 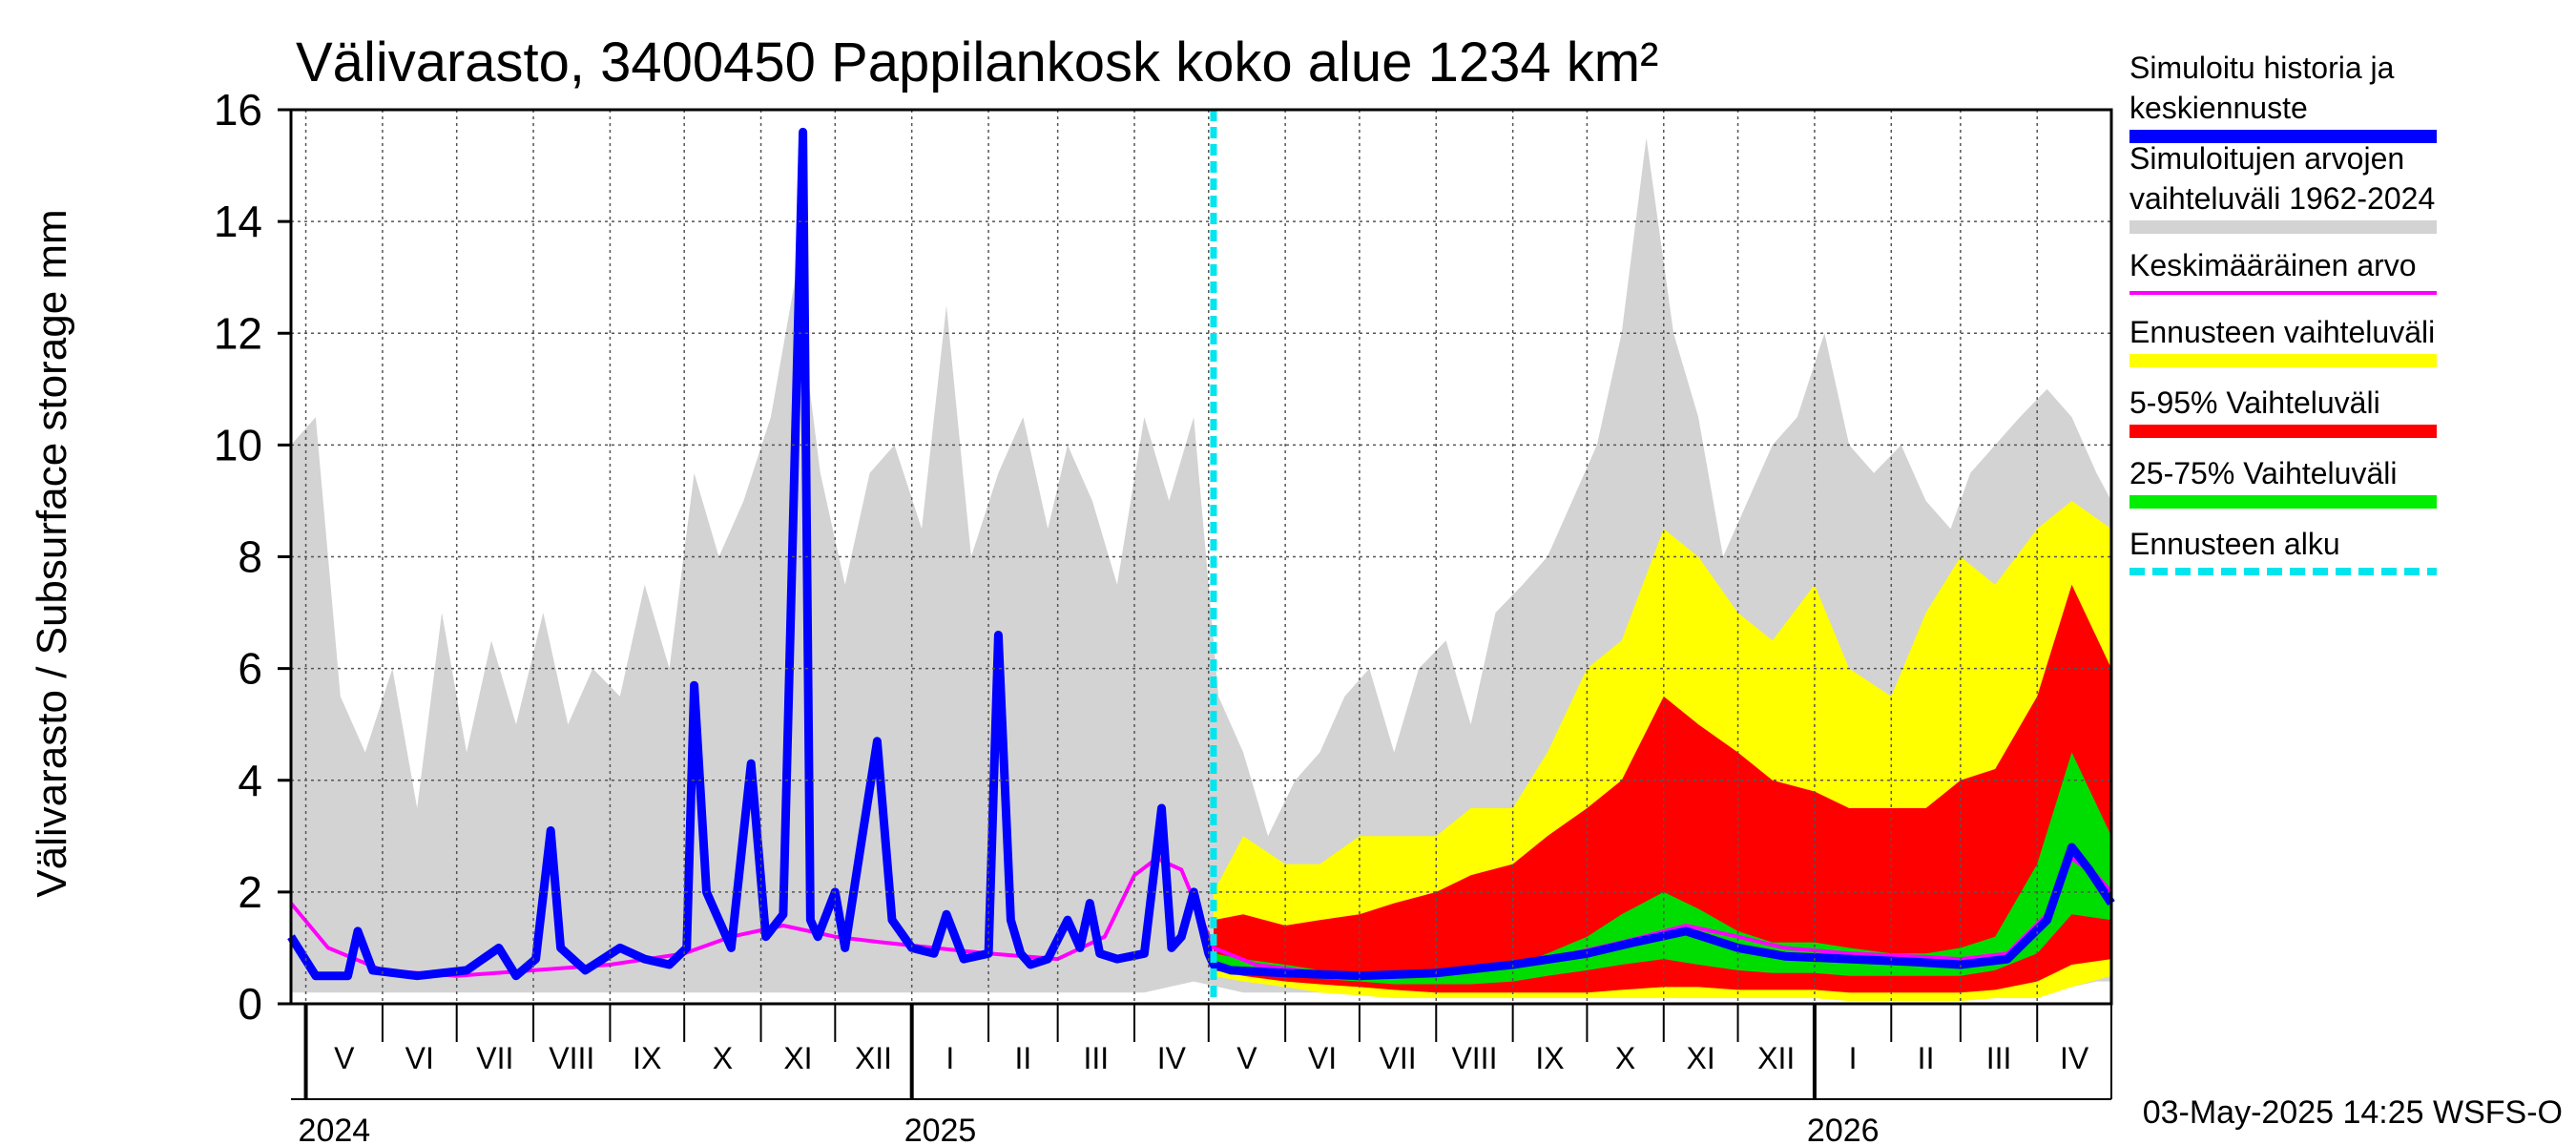 I want to click on legend-label: Keskimääräinen arvo, so click(x=2273, y=265).